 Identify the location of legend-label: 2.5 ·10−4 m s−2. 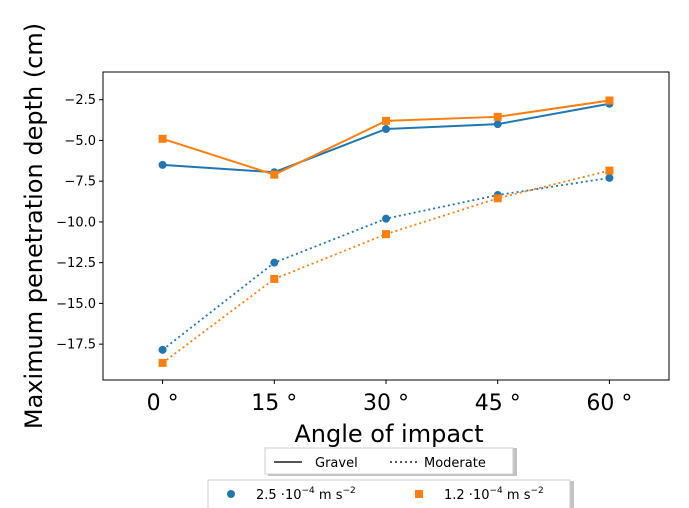
(306, 494).